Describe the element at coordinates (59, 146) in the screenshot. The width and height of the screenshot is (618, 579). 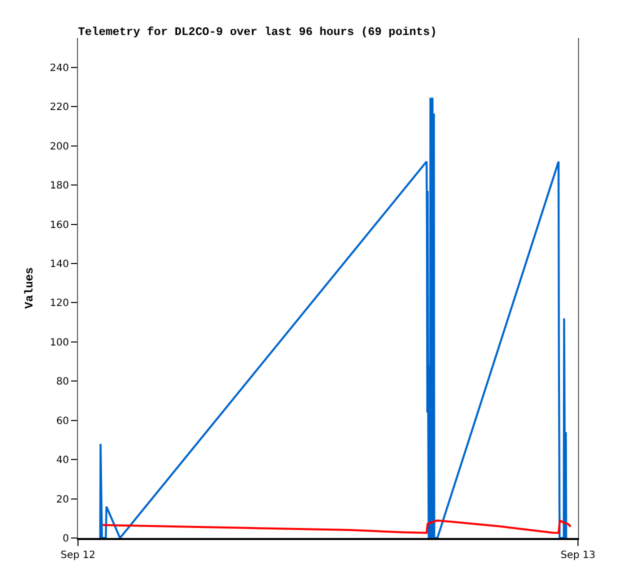
I see `y-tick-label: 200` at that location.